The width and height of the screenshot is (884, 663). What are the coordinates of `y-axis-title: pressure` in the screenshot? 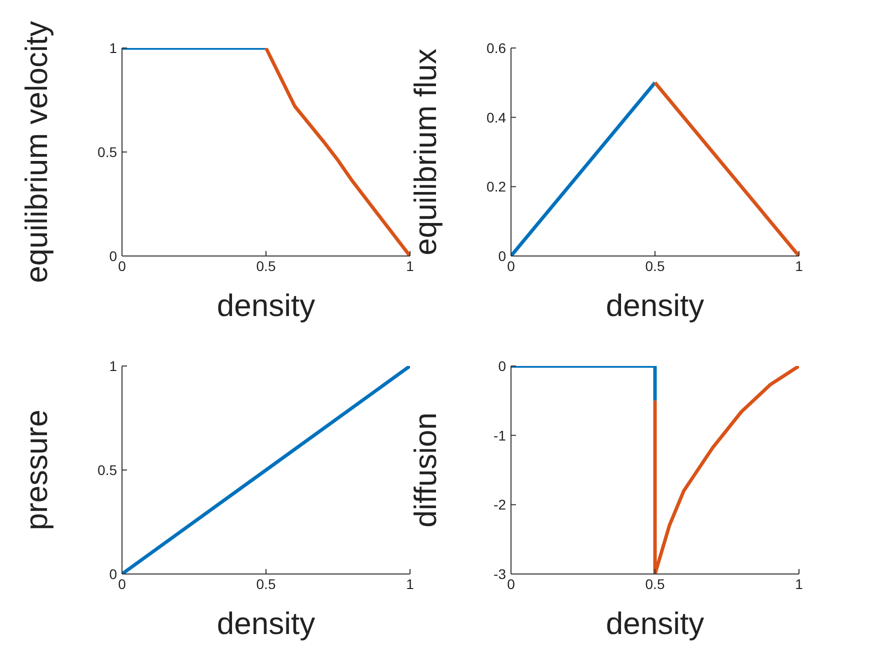 It's located at (36, 470).